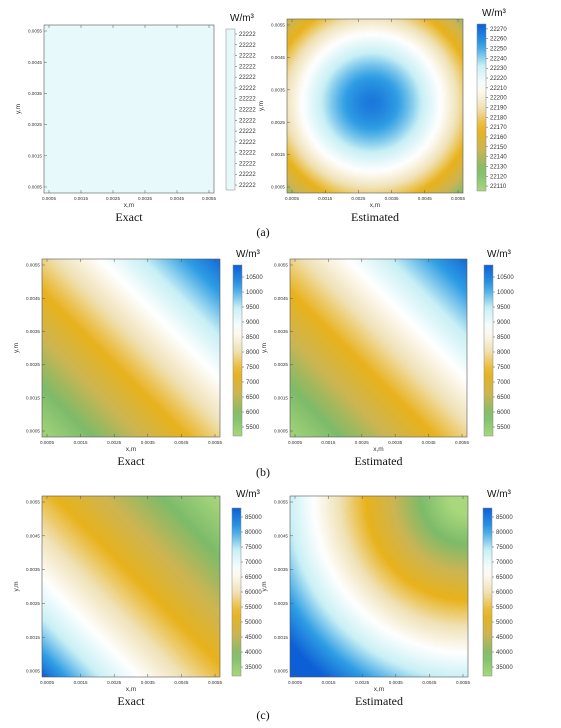 The height and width of the screenshot is (728, 561). I want to click on colorbar-tick-label: 7500, so click(504, 368).